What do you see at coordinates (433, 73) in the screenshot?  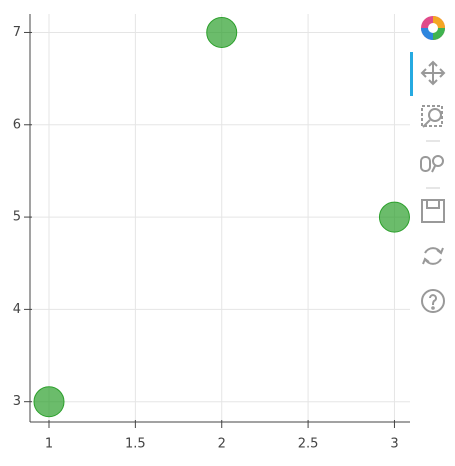 I see `pan-tool` at bounding box center [433, 73].